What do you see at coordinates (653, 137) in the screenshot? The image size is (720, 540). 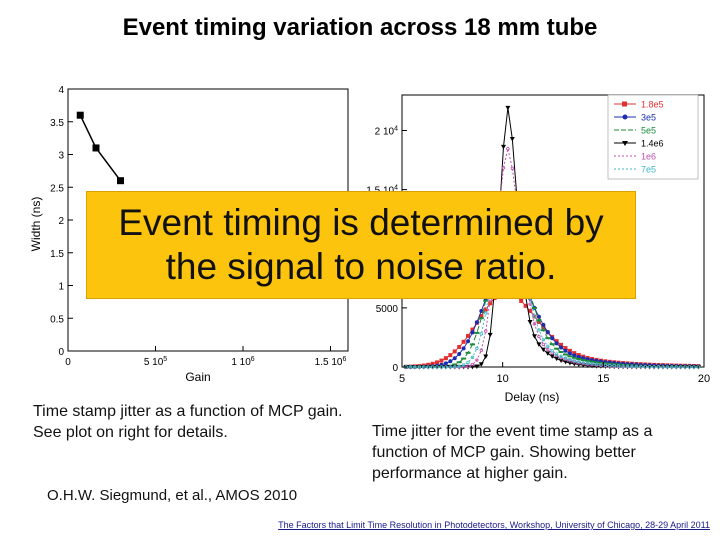 I see `legend-box` at bounding box center [653, 137].